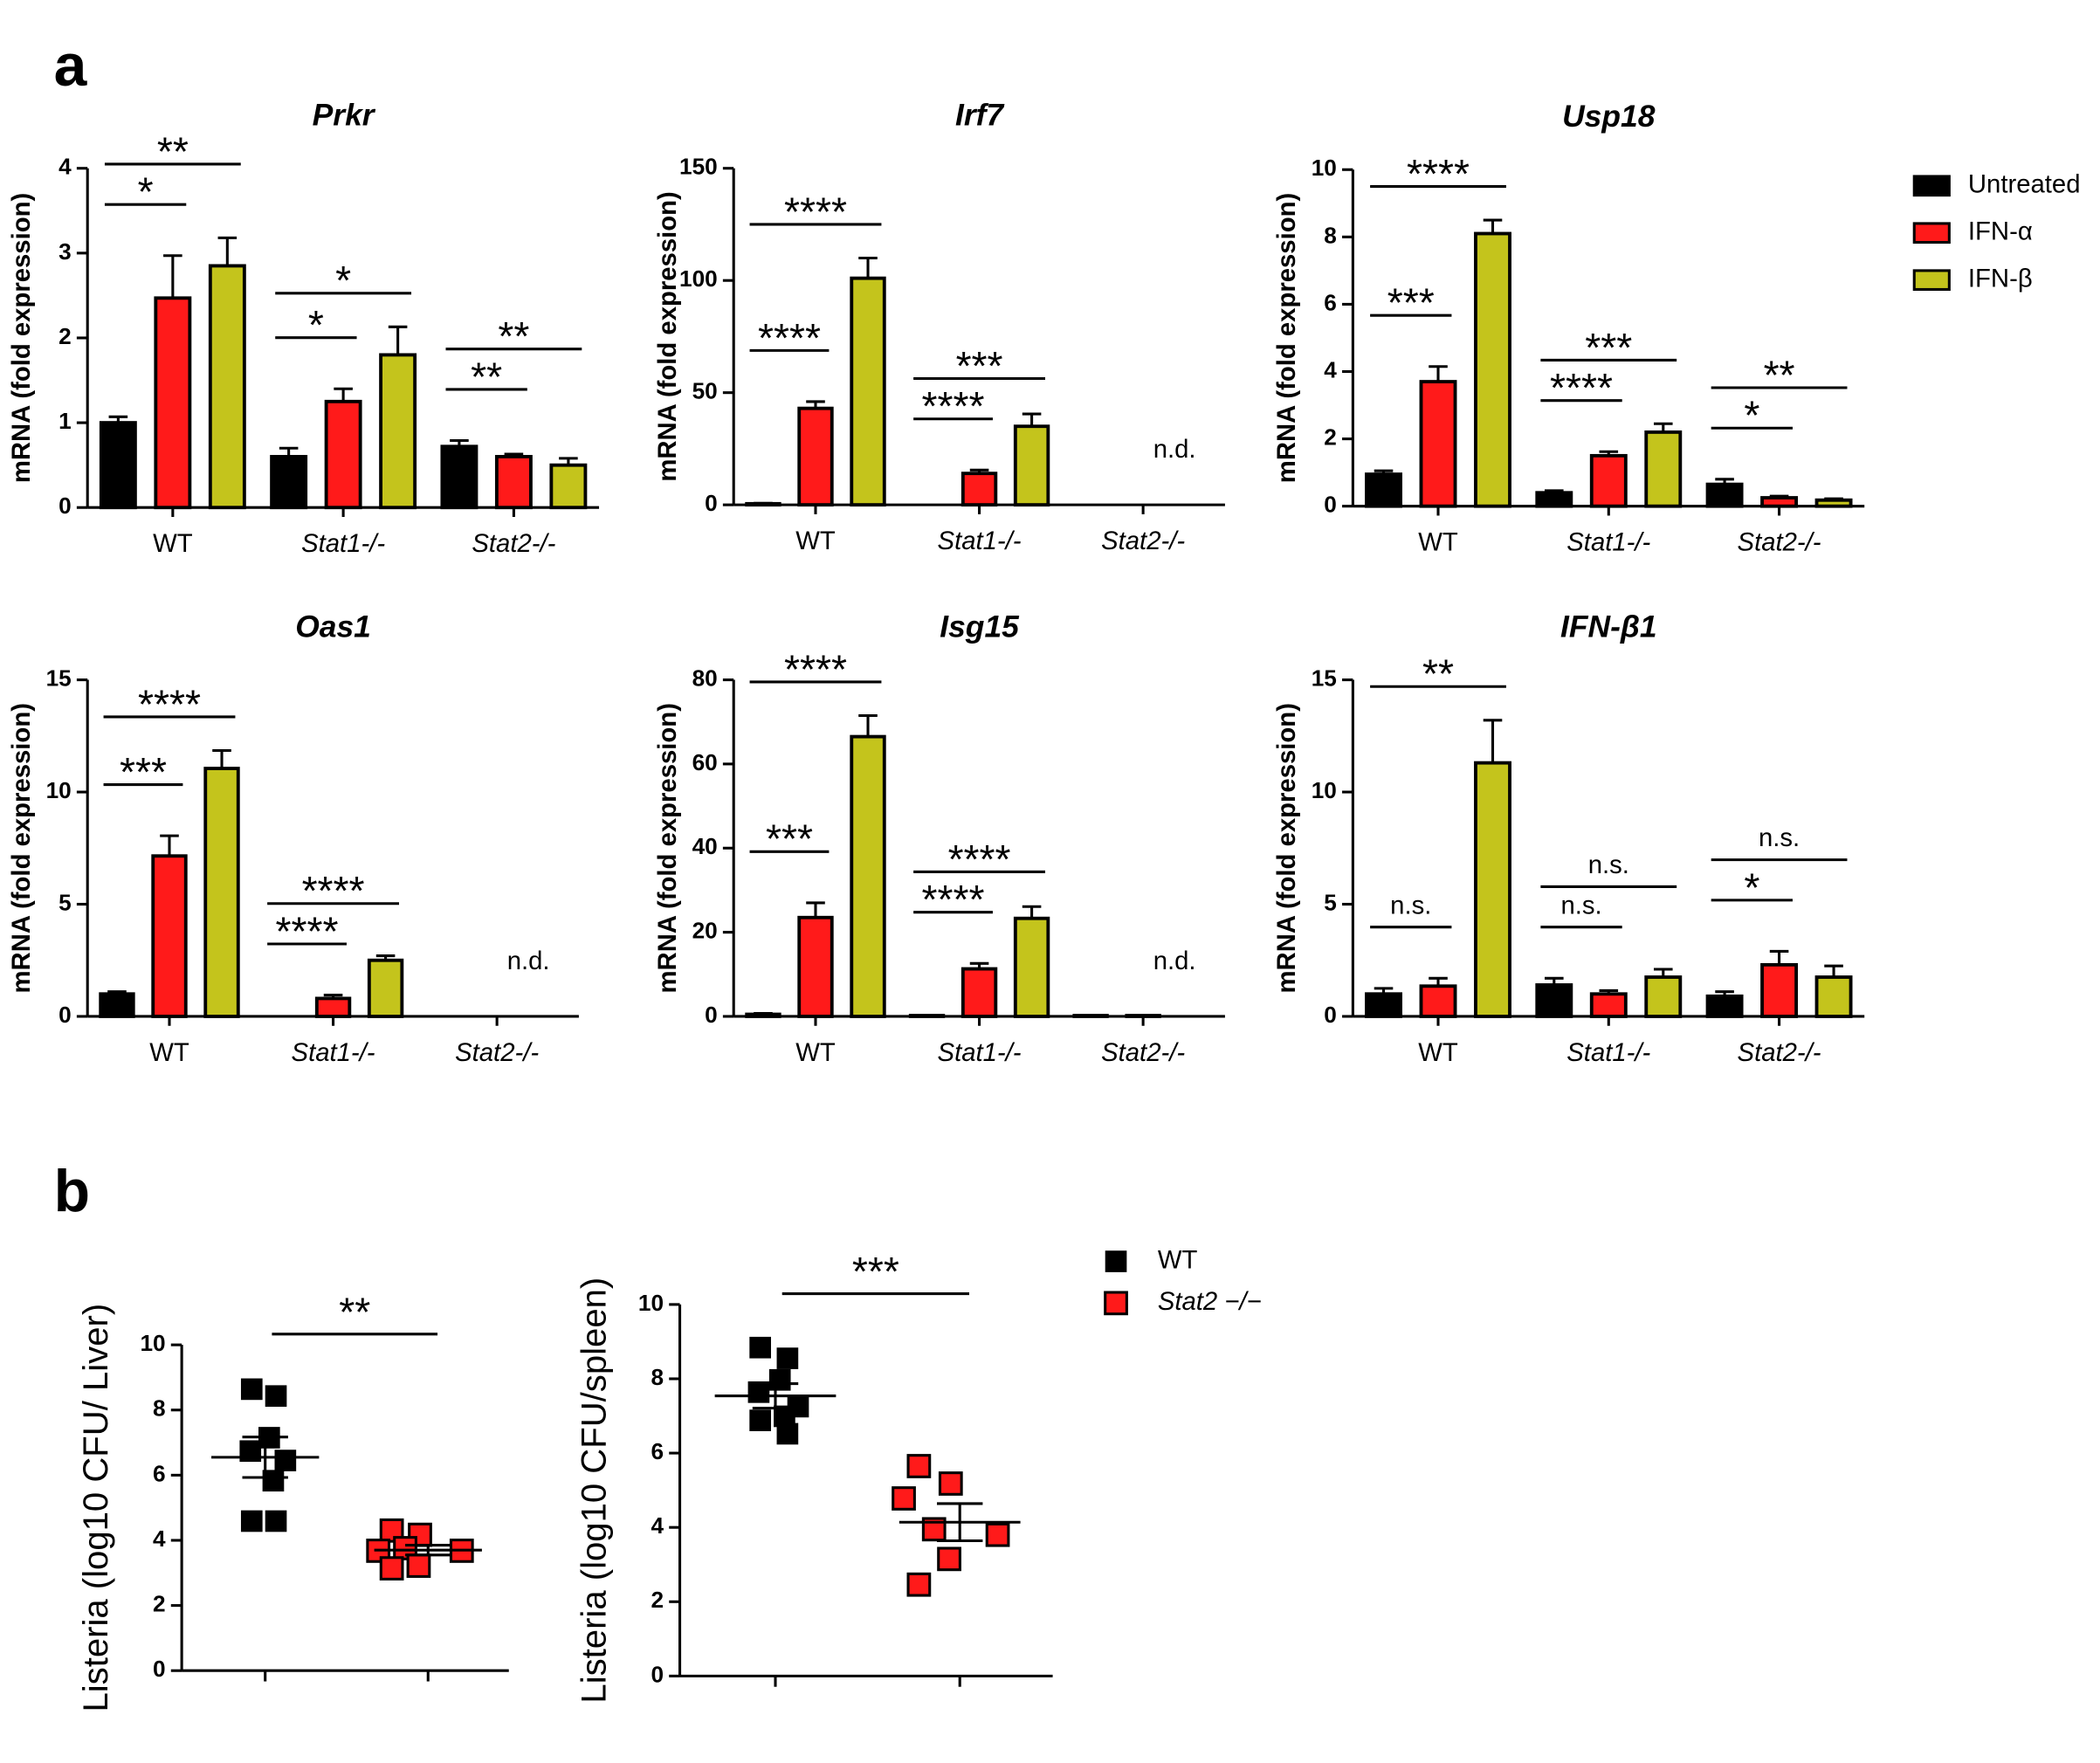 The height and width of the screenshot is (1763, 2100). I want to click on chart-title: Oas1, so click(333, 626).